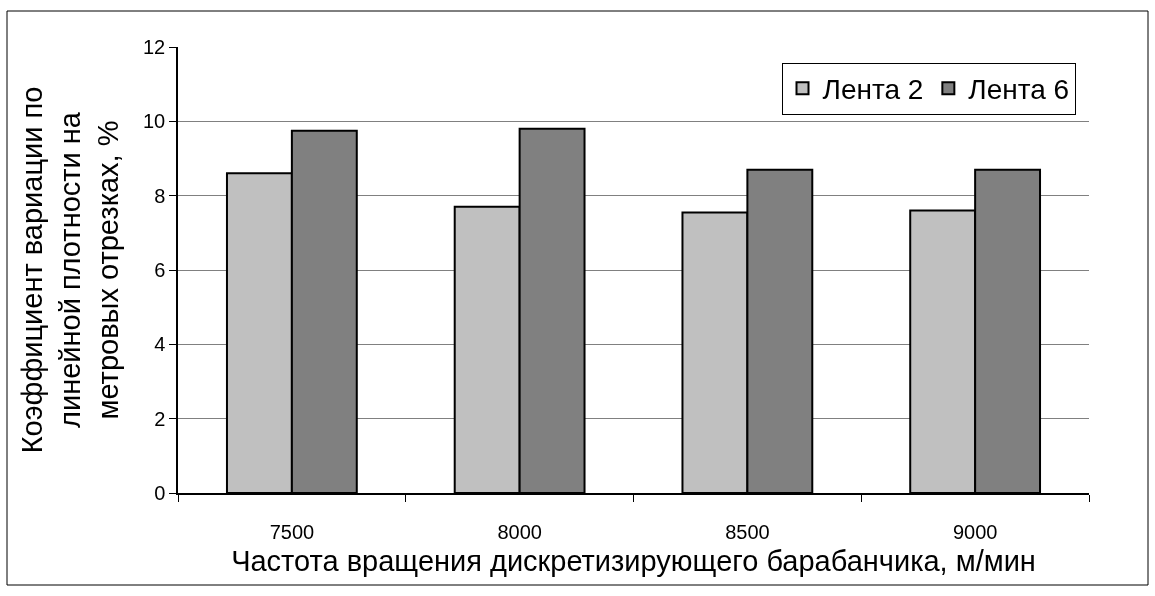  Describe the element at coordinates (154, 47) in the screenshot. I see `y-tick-label: 12` at that location.